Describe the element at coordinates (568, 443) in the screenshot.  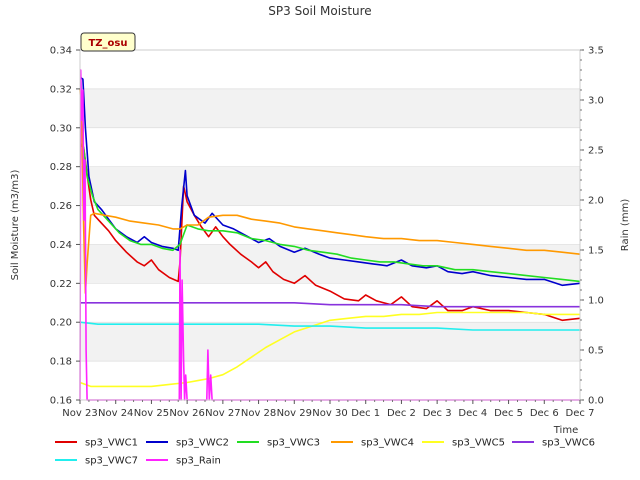
I see `legend-label-sp3_VWC6: sp3_VWC6` at that location.